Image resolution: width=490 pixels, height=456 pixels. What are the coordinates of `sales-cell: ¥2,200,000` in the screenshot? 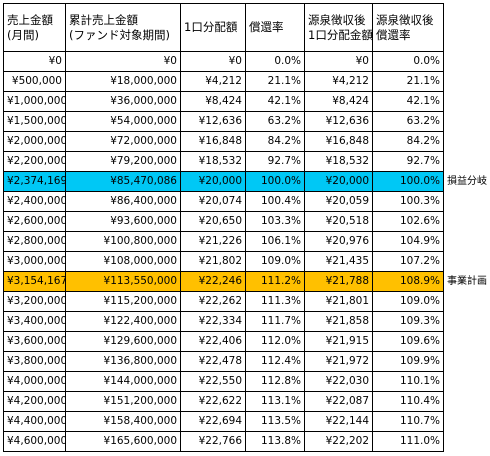 It's located at (34, 161).